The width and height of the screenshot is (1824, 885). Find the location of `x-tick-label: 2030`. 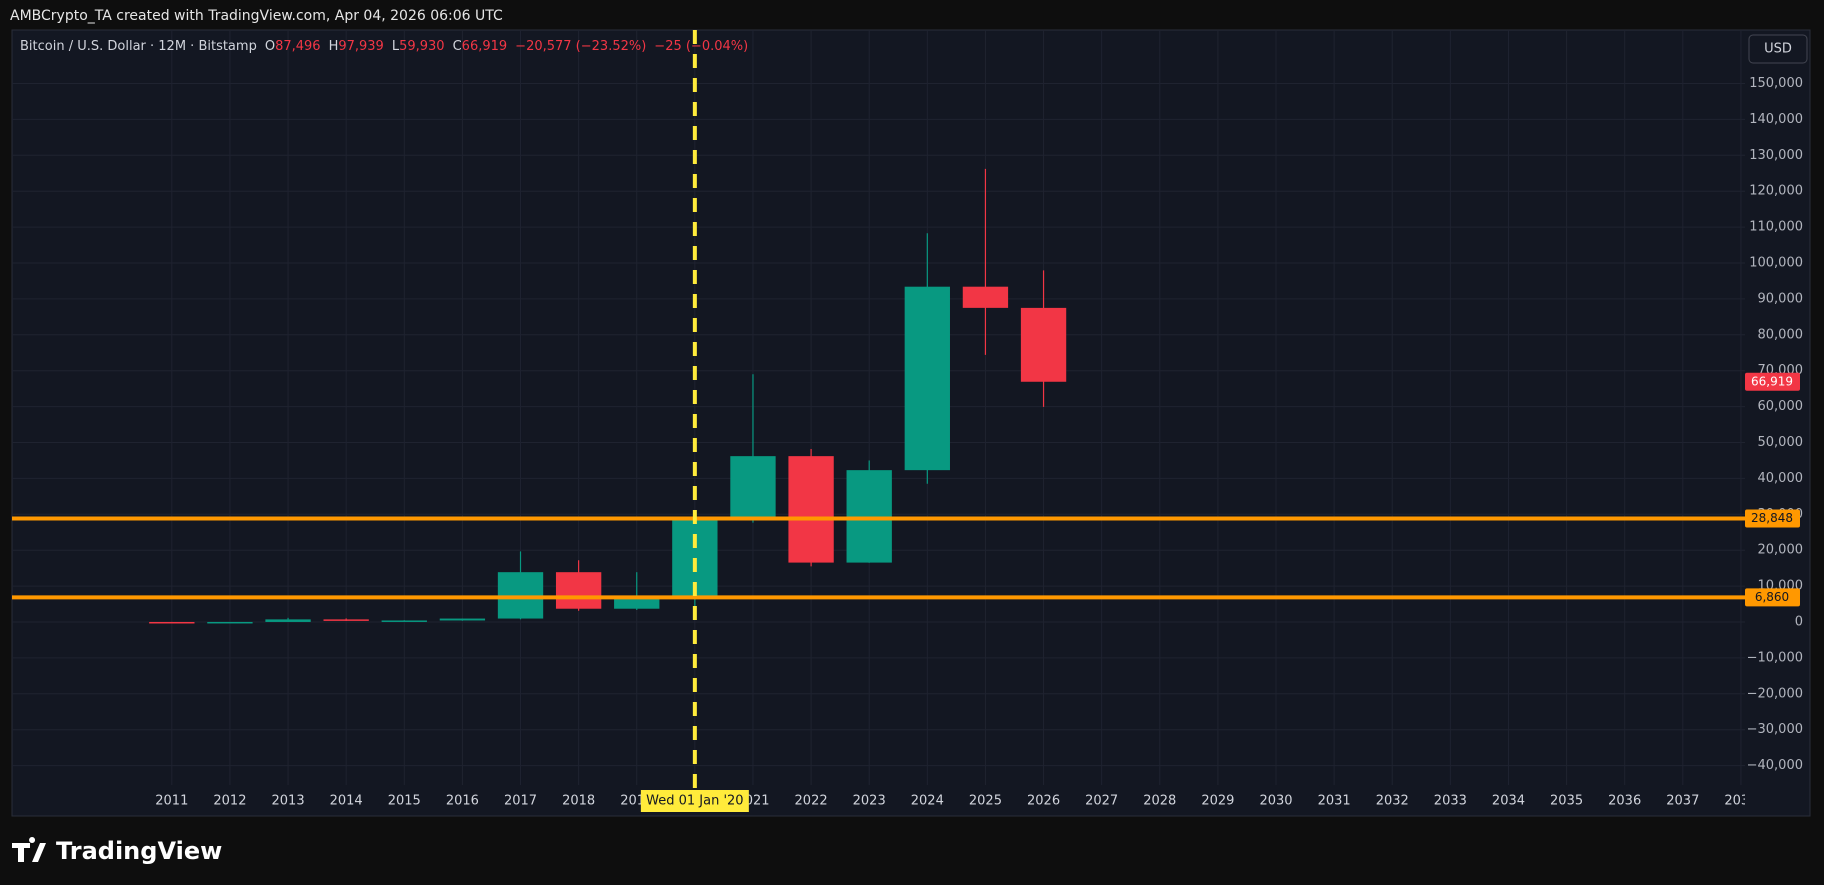

x-tick-label: 2030 is located at coordinates (1275, 801).